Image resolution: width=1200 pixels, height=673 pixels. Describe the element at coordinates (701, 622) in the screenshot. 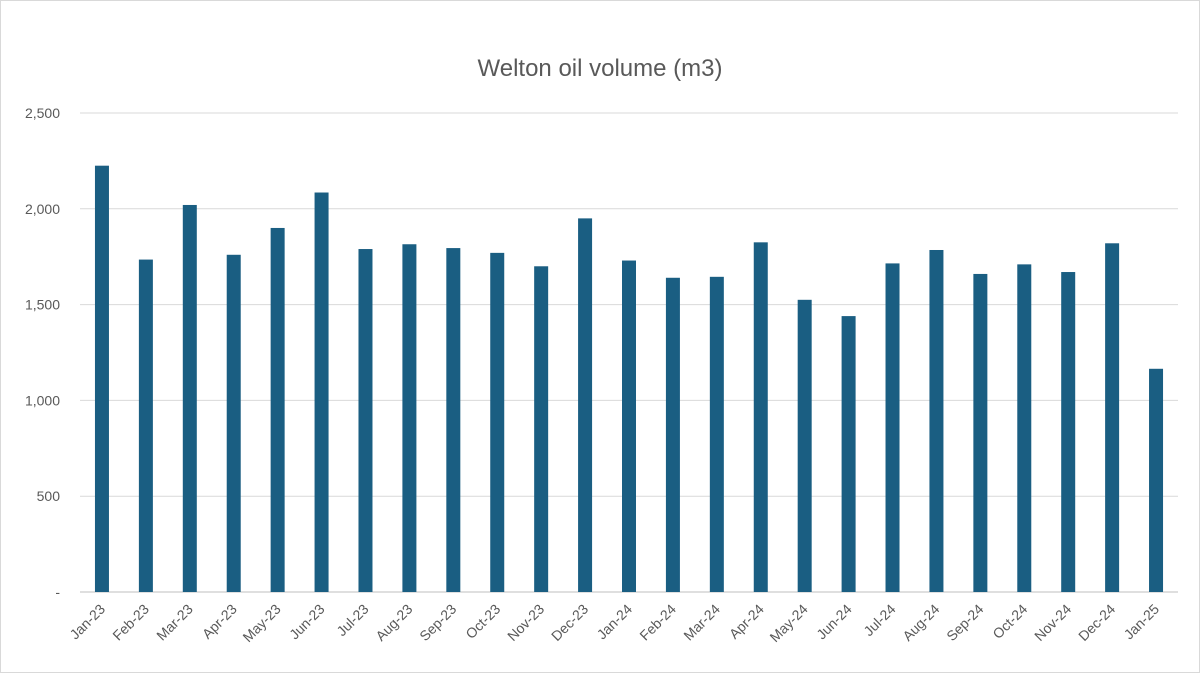

I see `x-tick-label: Mar-24` at that location.